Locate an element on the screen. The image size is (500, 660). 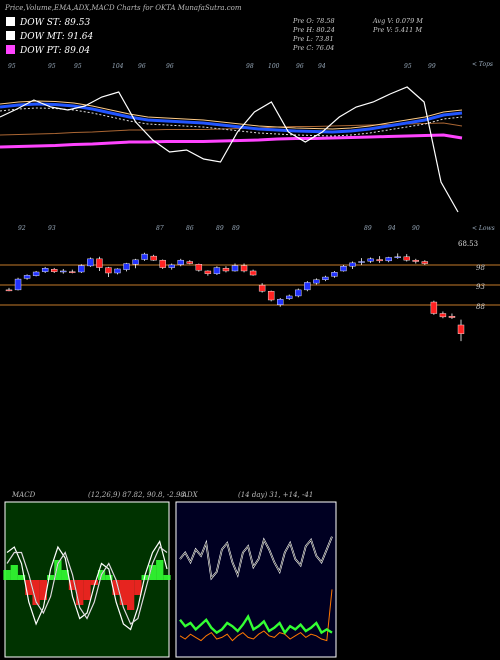
bottom-marker: 92 is located at coordinates (22, 228).